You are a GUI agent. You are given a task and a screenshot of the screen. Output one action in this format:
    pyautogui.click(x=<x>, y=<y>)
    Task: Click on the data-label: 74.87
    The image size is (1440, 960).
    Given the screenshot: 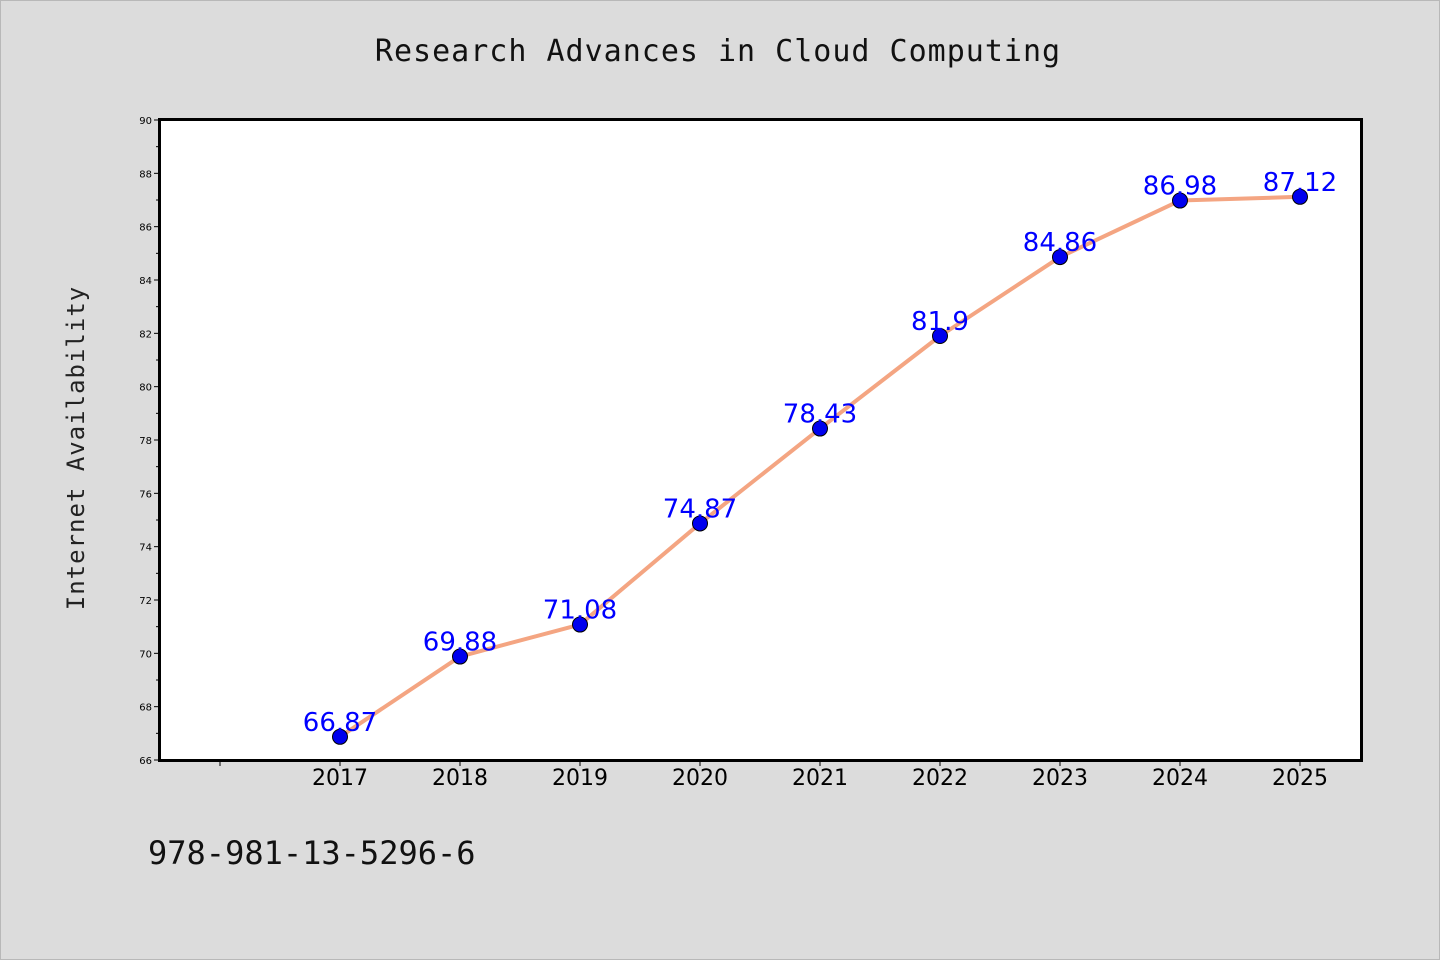 What is the action you would take?
    pyautogui.click(x=700, y=509)
    